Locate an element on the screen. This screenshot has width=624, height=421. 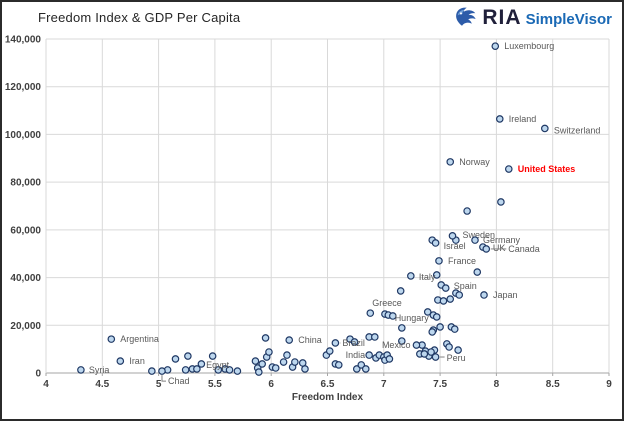
data-point-label: Switzerland is located at coordinates (577, 130).